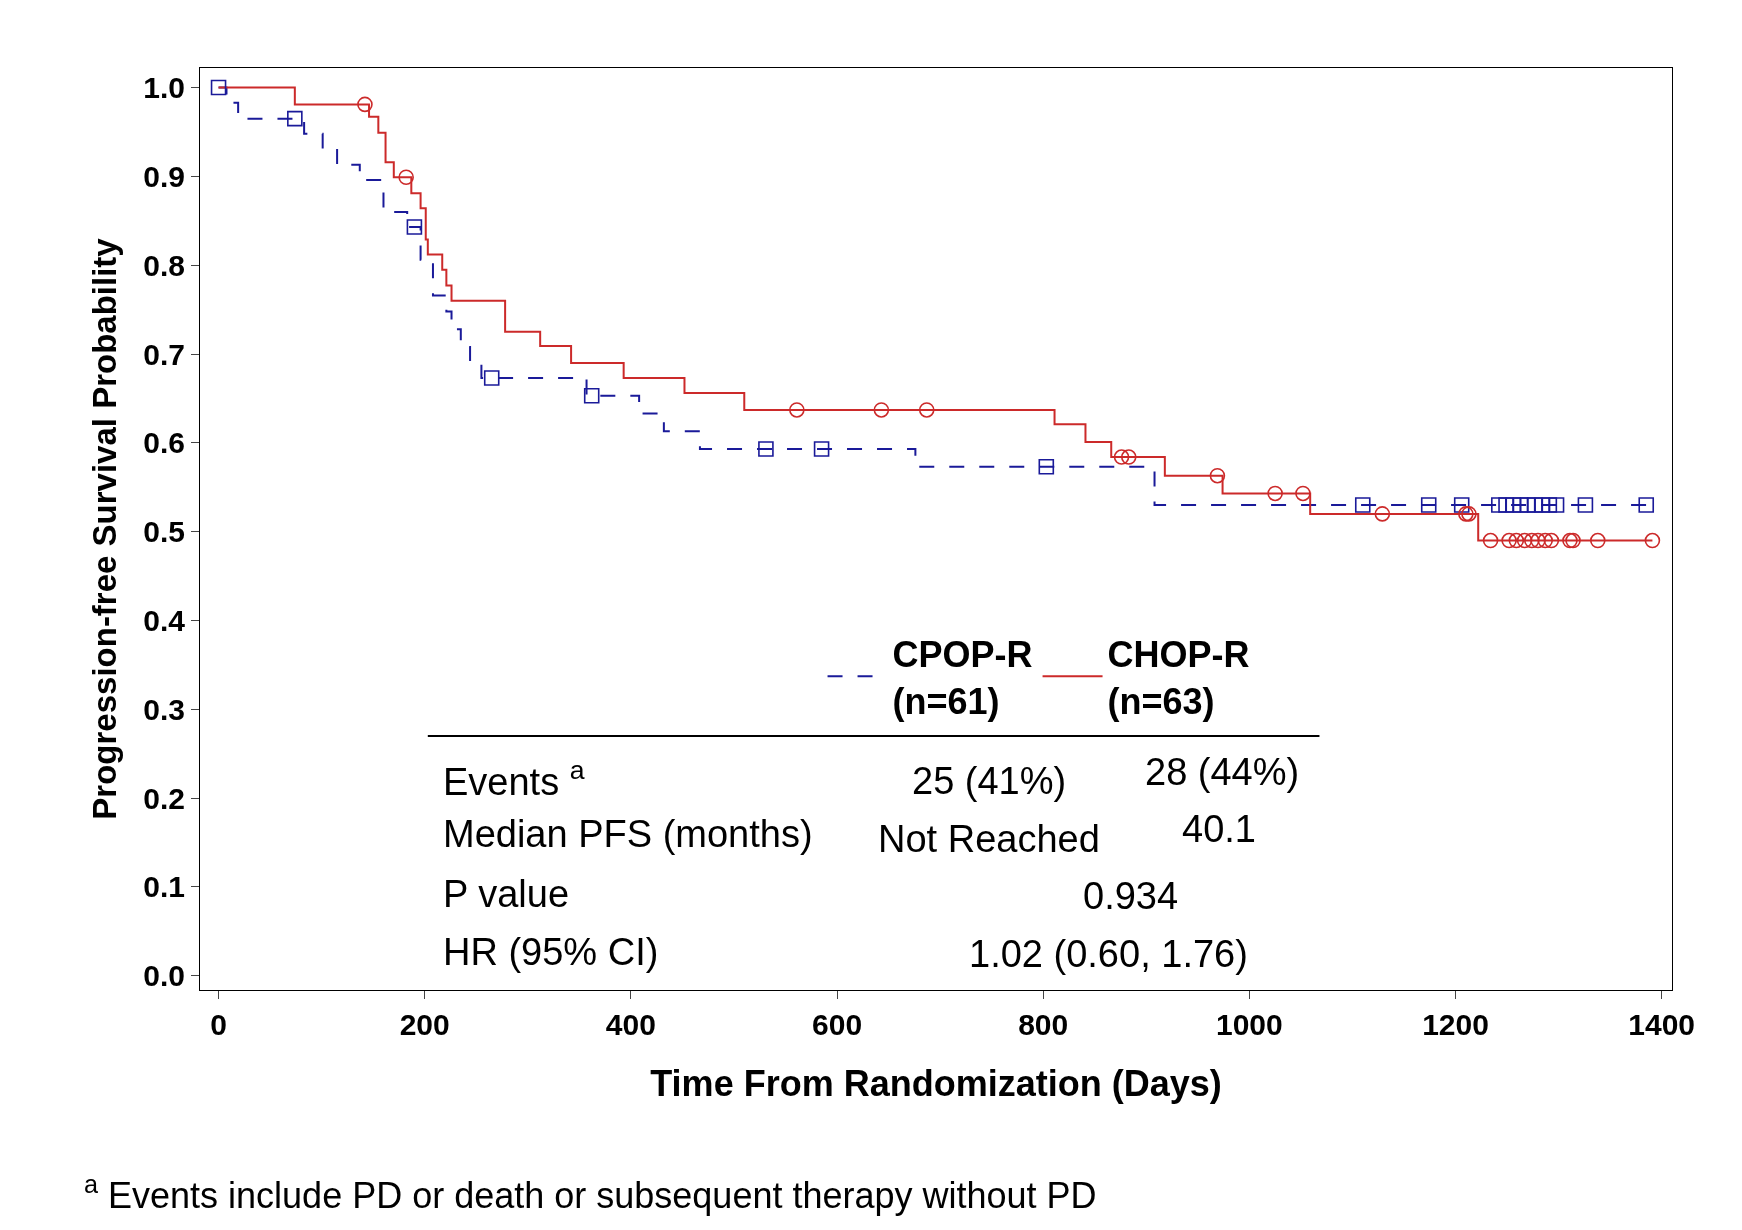 The width and height of the screenshot is (1742, 1230). Describe the element at coordinates (1043, 1024) in the screenshot. I see `x-tick-label: 800` at that location.